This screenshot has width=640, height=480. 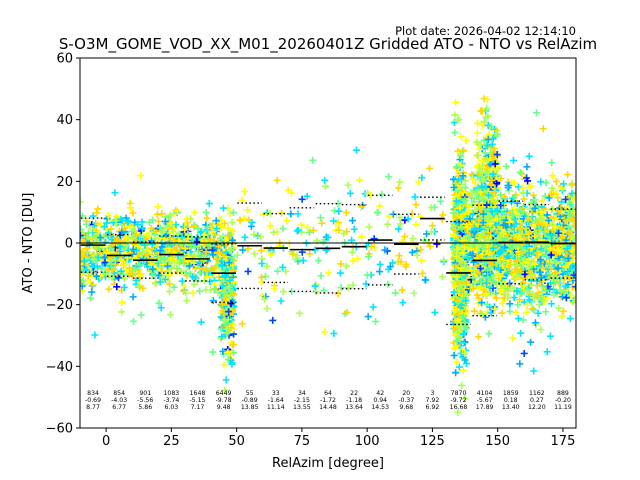 What do you see at coordinates (432, 393) in the screenshot?
I see `bin-count-label: 3` at bounding box center [432, 393].